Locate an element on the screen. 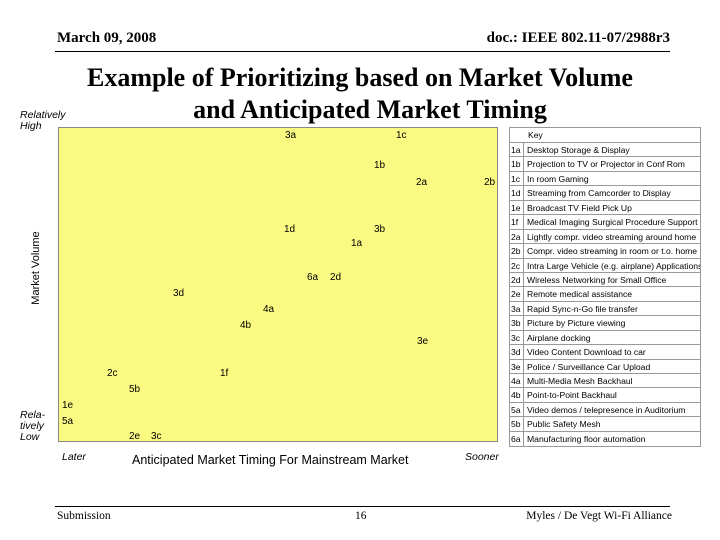 The height and width of the screenshot is (540, 720). point-label: 2d is located at coordinates (336, 277).